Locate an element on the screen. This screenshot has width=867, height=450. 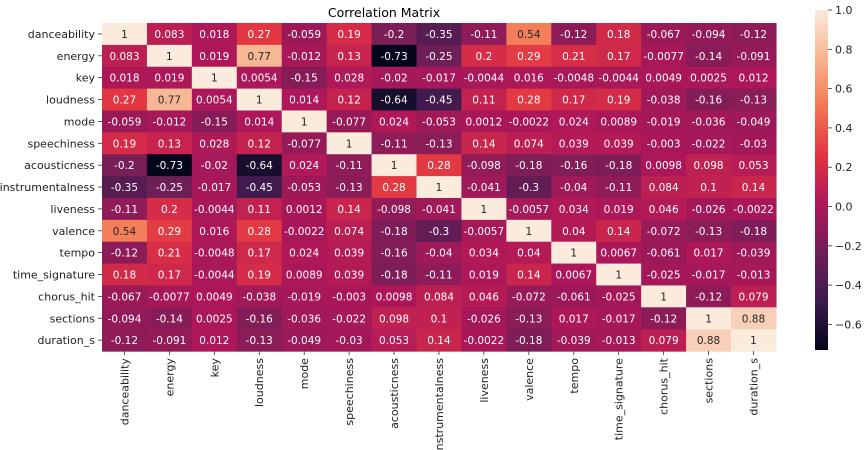
heatmap-cell-label: 0.039 is located at coordinates (619, 144).